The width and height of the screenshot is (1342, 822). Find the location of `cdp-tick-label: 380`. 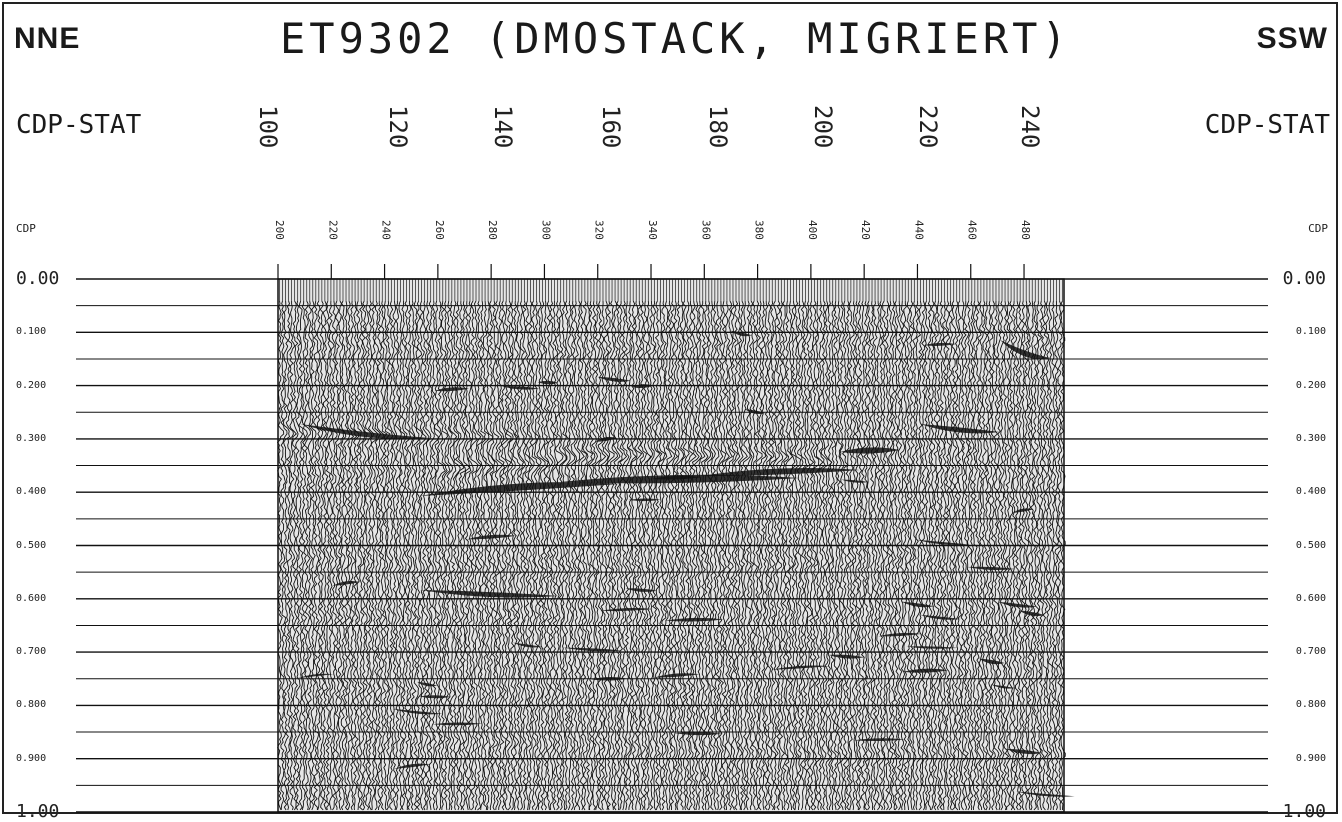

cdp-tick-label: 380 is located at coordinates (759, 230).